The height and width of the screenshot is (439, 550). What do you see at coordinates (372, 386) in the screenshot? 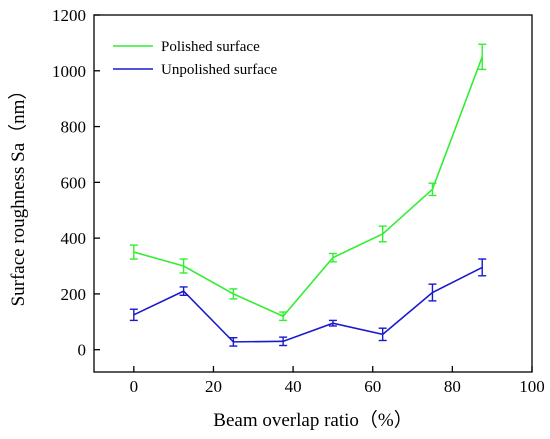
I see `x-tick-label: 60` at bounding box center [372, 386].